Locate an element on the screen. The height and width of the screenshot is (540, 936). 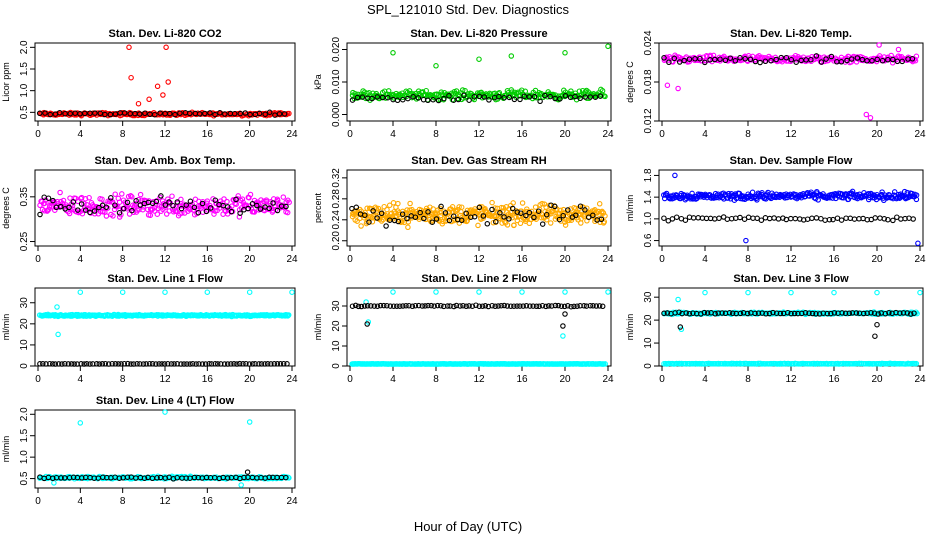
x-tick-label: 12 is located at coordinates (791, 379).